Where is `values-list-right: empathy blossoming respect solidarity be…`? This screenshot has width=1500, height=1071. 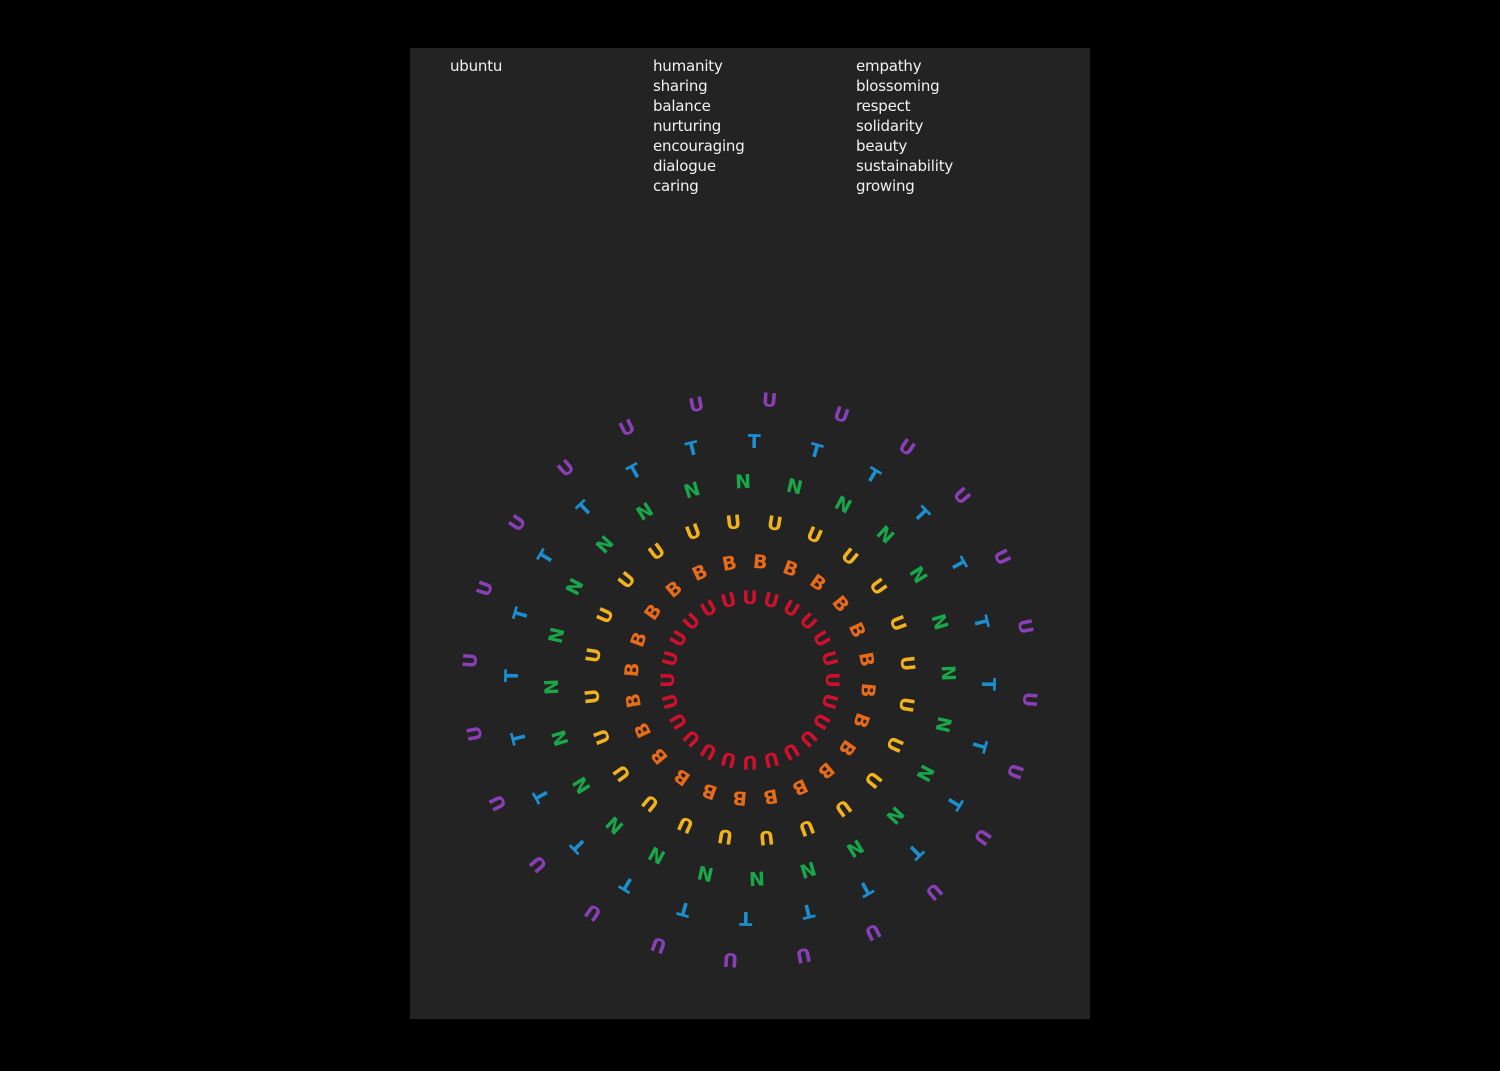 values-list-right: empathy blossoming respect solidarity be… is located at coordinates (904, 126).